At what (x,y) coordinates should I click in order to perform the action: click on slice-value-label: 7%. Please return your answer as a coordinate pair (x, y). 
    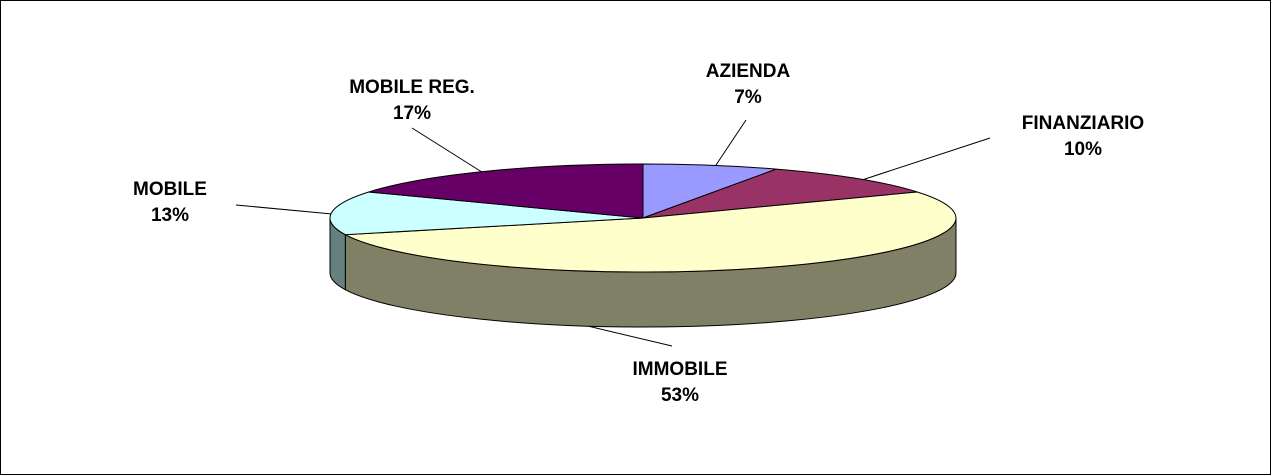
    Looking at the image, I should click on (748, 97).